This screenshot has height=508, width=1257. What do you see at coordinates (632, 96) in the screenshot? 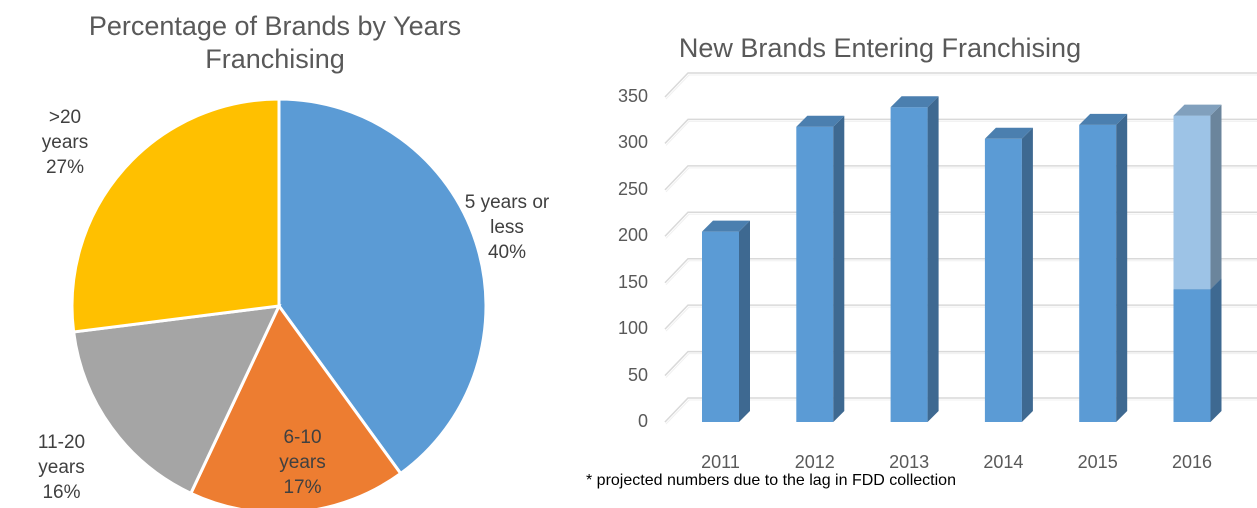
I see `y-tick-label: 350` at bounding box center [632, 96].